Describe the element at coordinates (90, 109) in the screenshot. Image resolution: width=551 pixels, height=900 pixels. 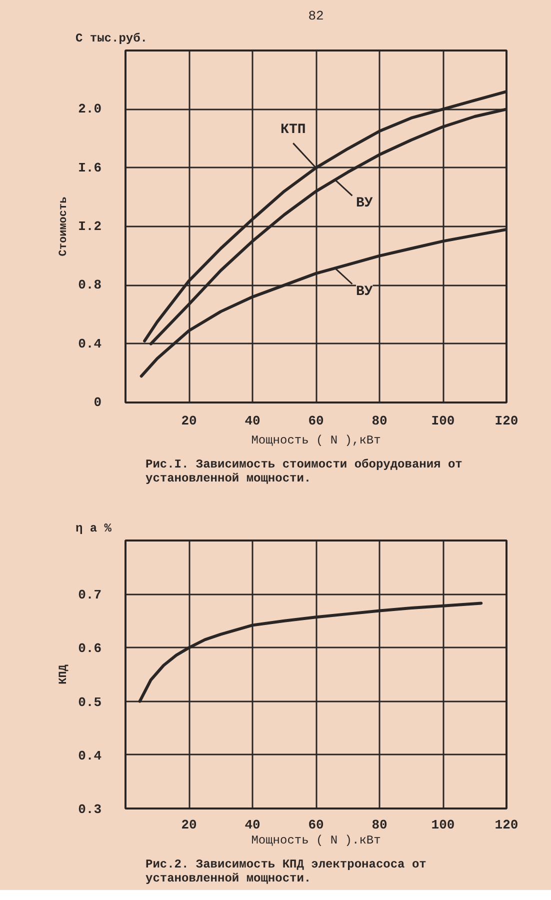
I see `y-tick-label: 2.0` at that location.